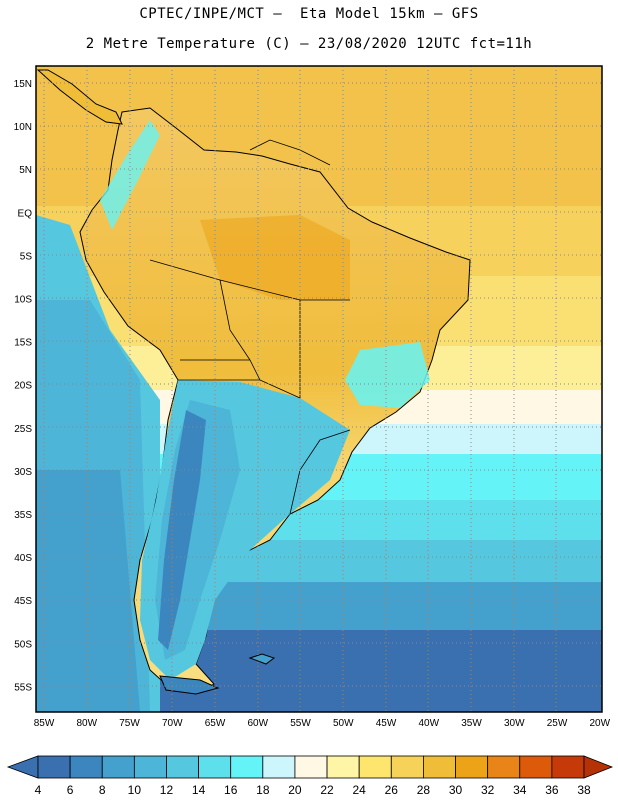 The width and height of the screenshot is (618, 800). What do you see at coordinates (23, 429) in the screenshot?
I see `lat-label: 25S` at bounding box center [23, 429].